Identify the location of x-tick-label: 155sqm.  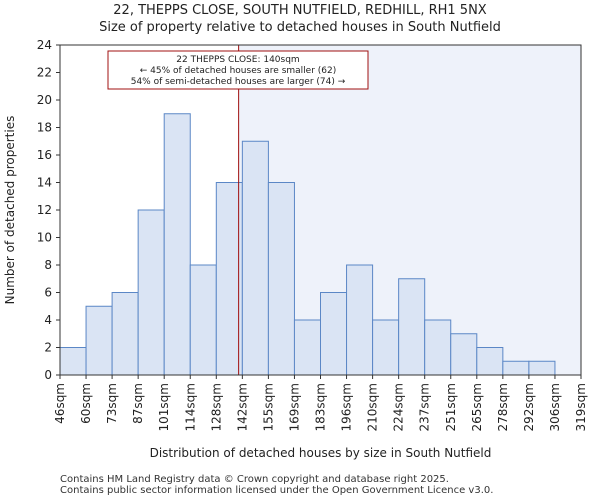
(268, 407).